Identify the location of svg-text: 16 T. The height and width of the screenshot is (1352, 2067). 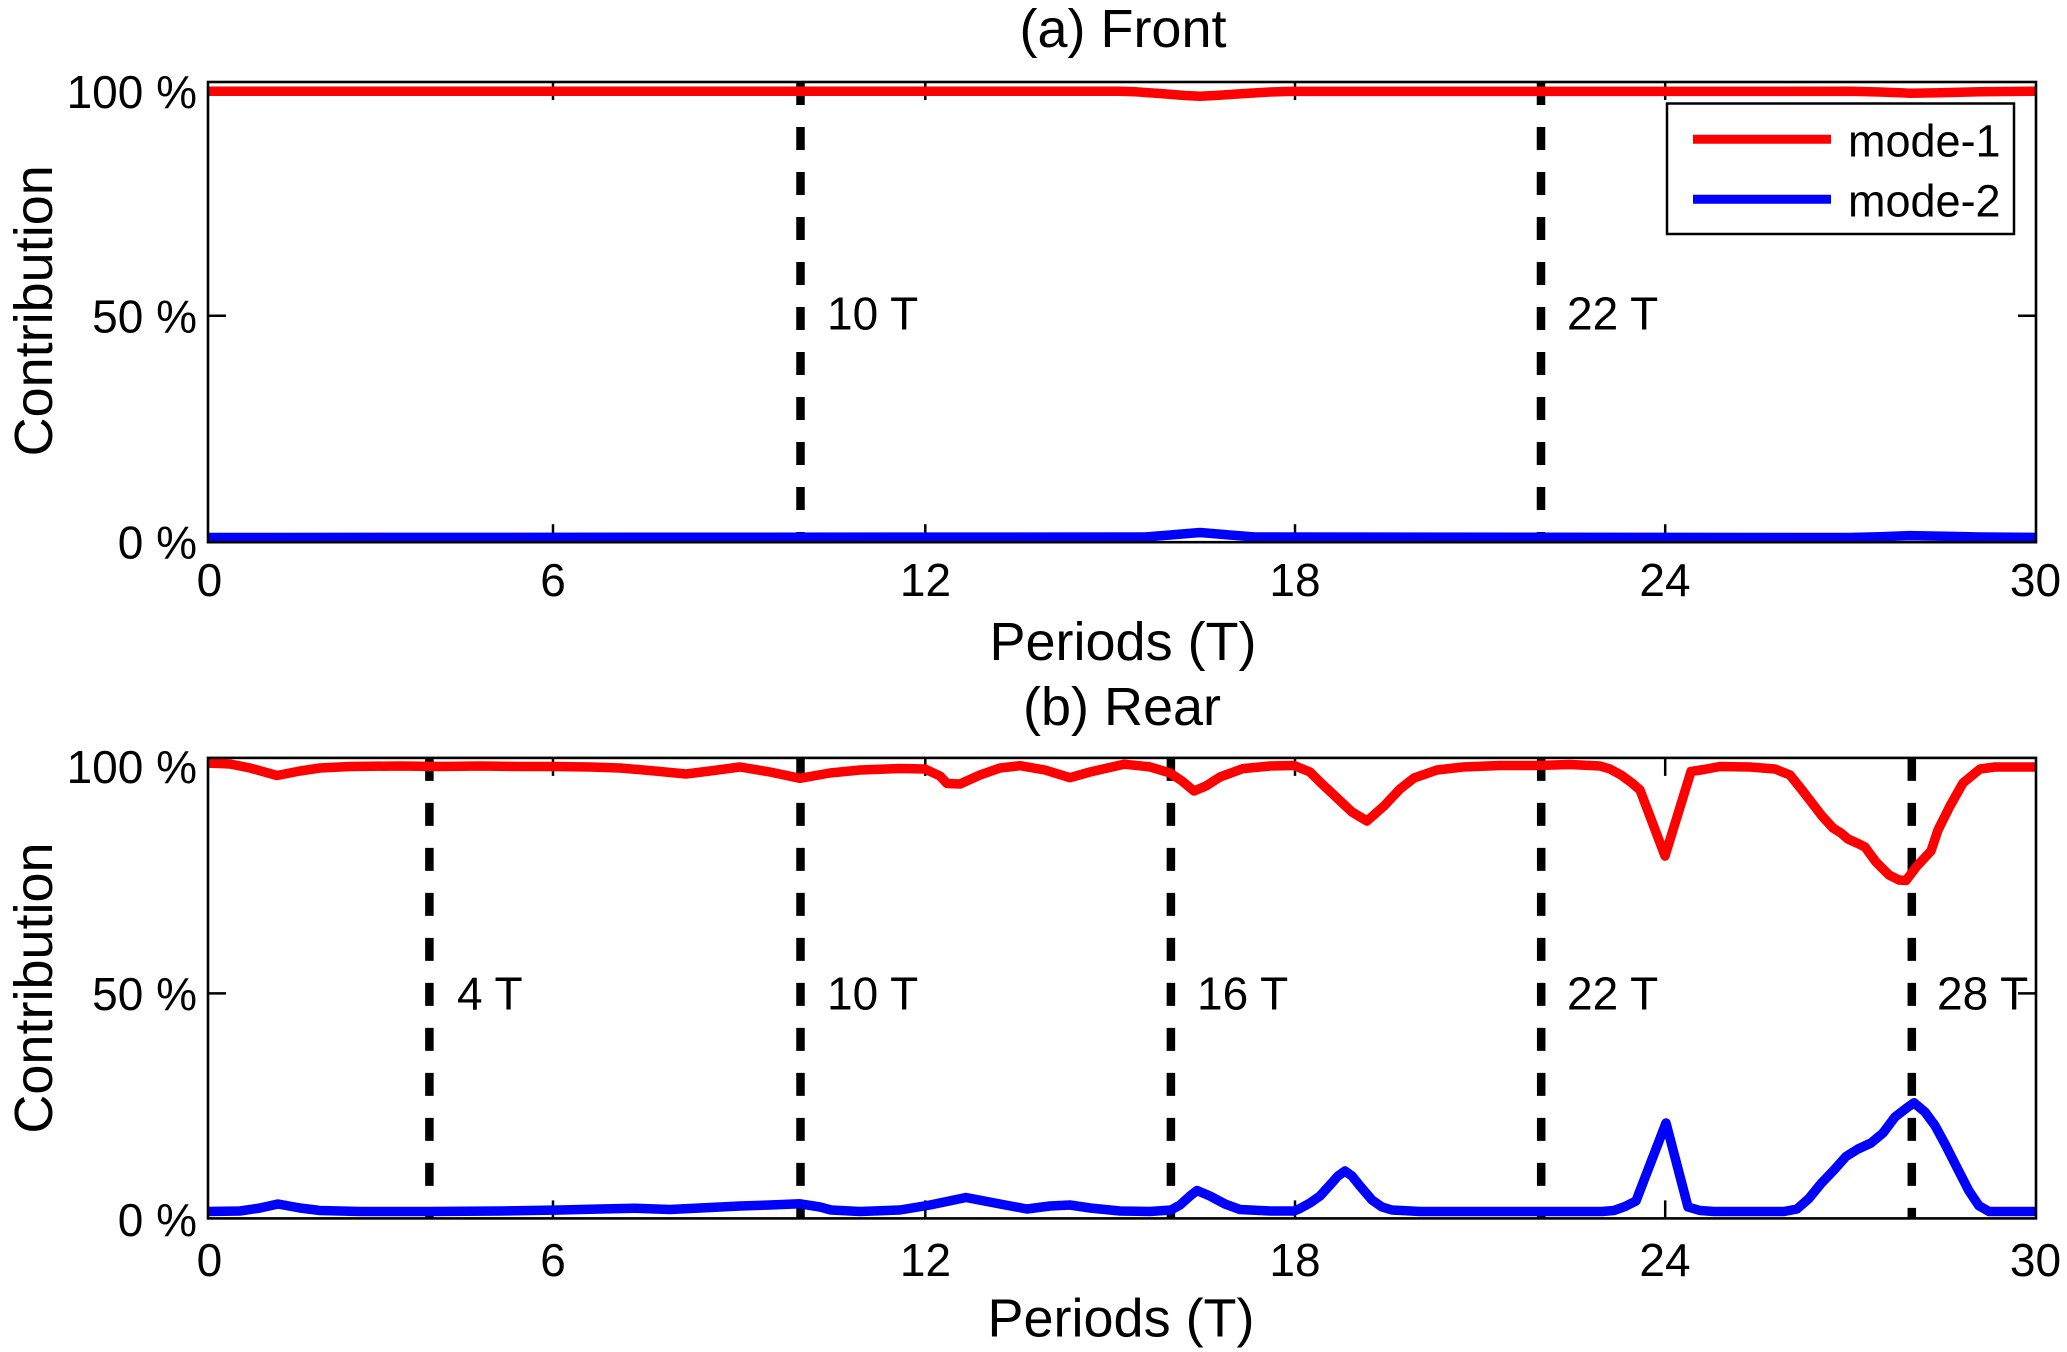
(1242, 994).